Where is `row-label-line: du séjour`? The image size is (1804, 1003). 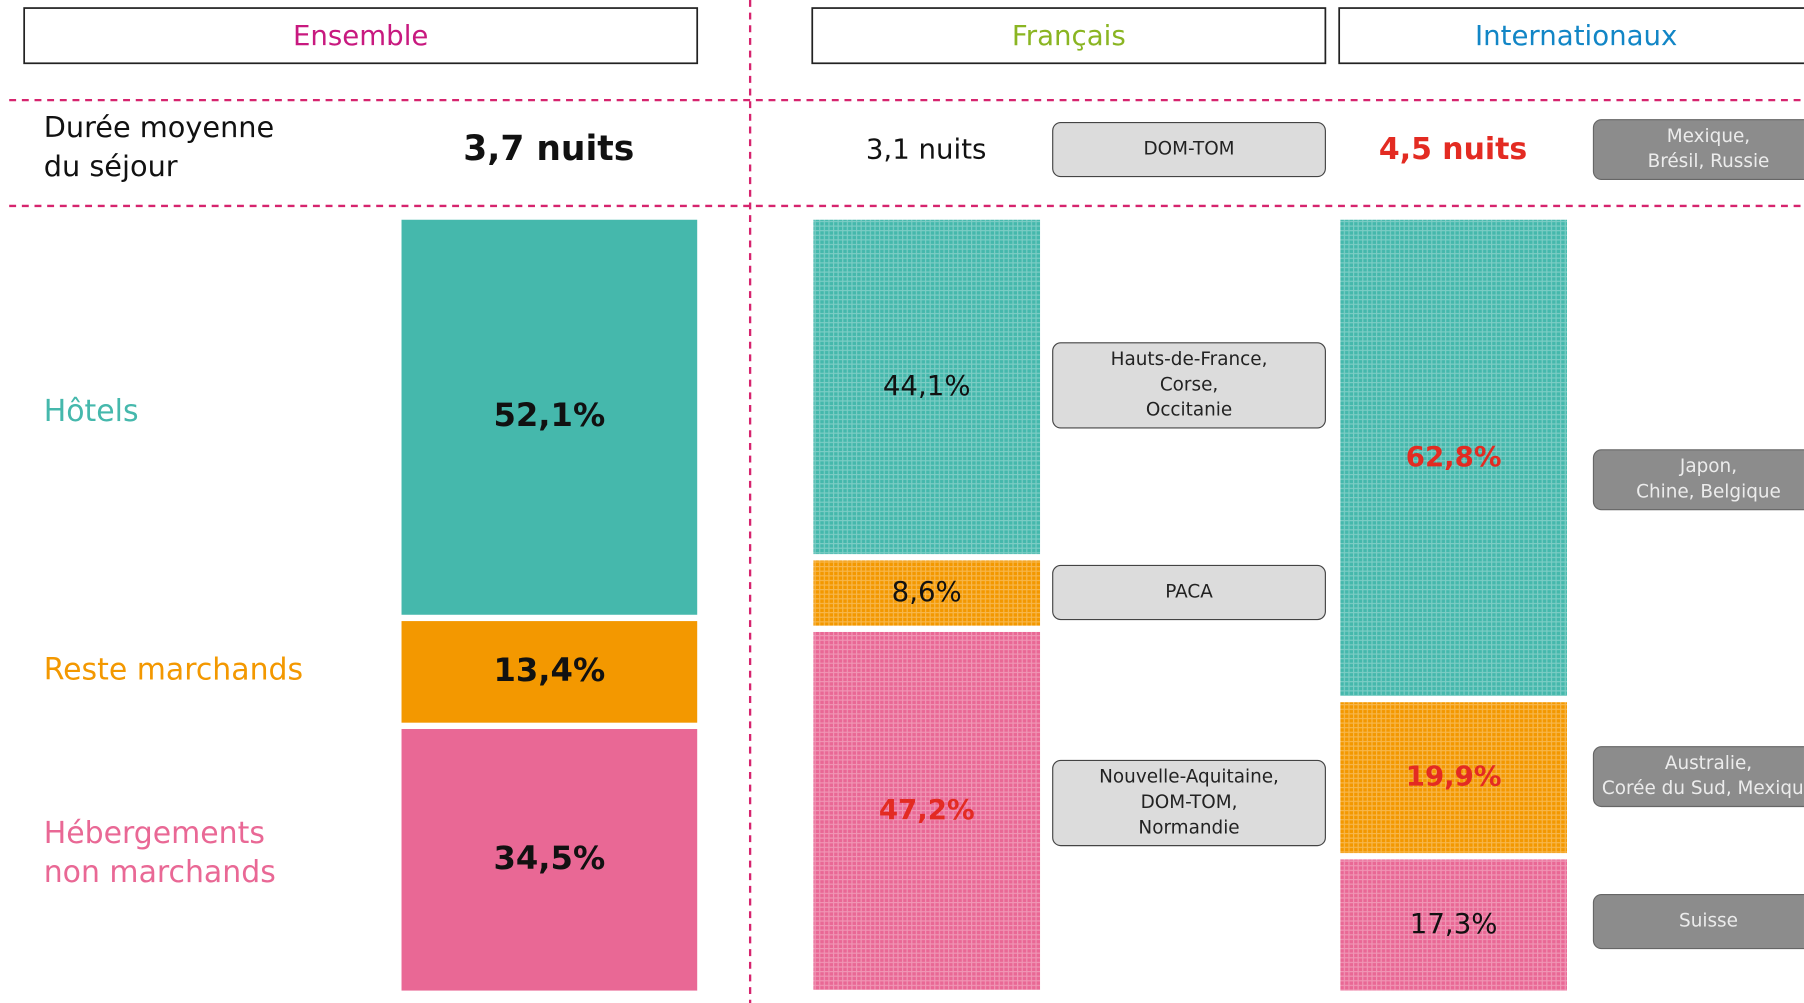 row-label-line: du séjour is located at coordinates (111, 166).